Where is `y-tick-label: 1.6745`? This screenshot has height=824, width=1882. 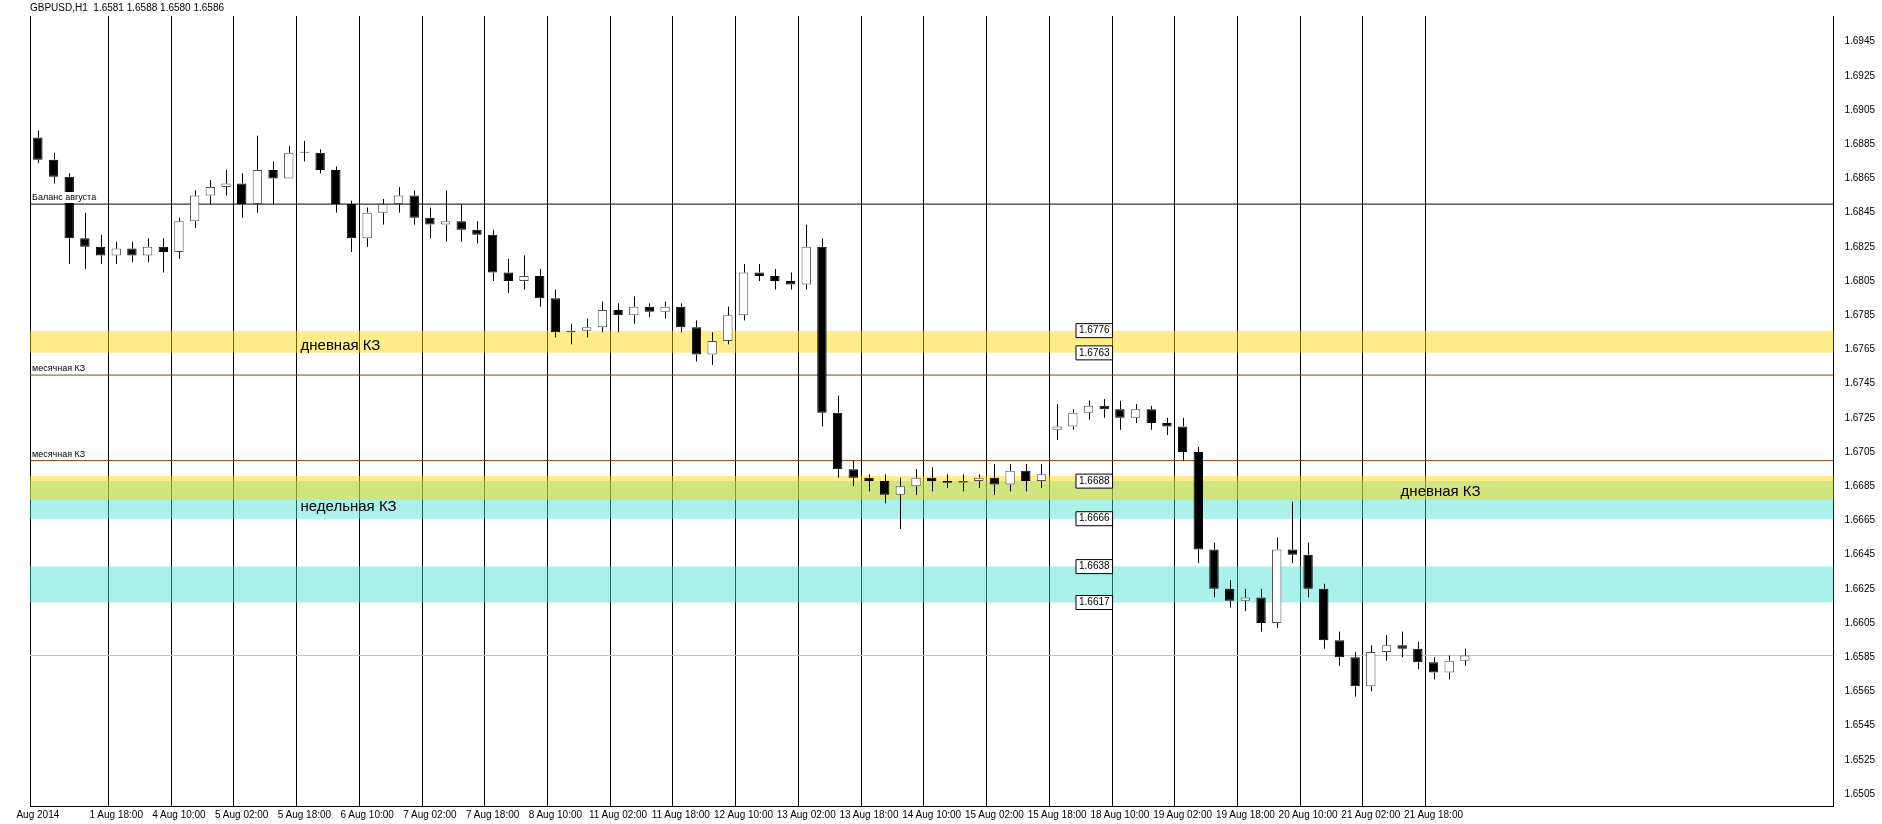 y-tick-label: 1.6745 is located at coordinates (1860, 383).